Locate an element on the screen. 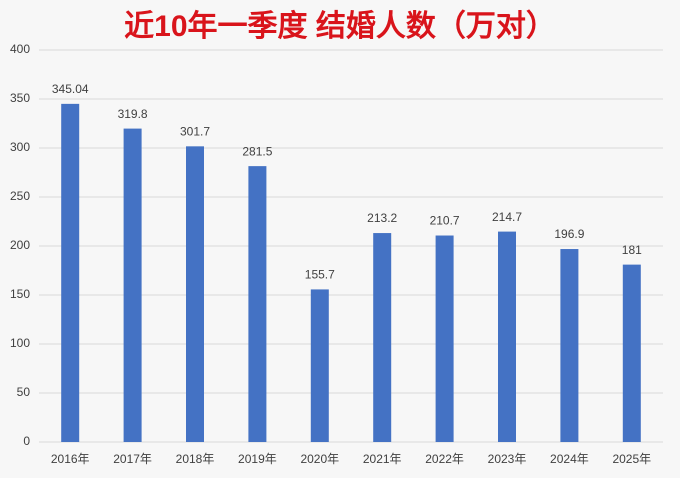  x-tick-label: 2023年 is located at coordinates (507, 459).